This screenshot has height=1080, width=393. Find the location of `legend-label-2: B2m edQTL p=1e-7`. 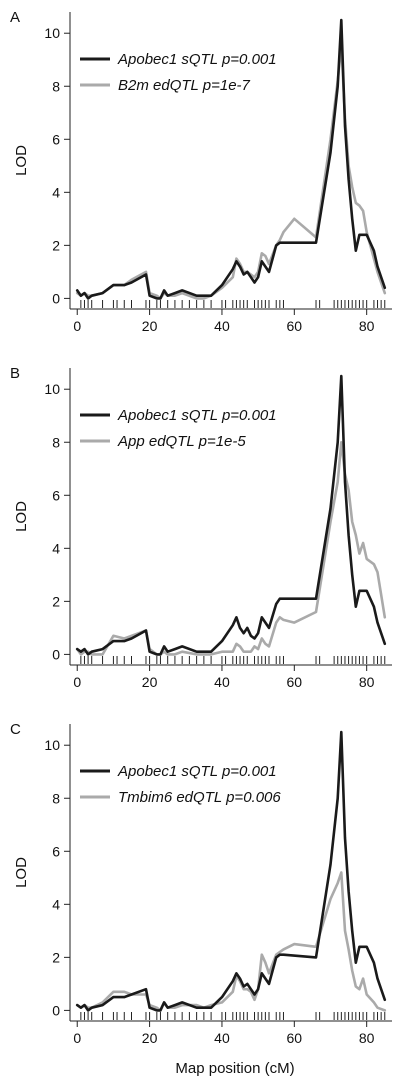

legend-label-2: B2m edQTL p=1e-7 is located at coordinates (184, 85).